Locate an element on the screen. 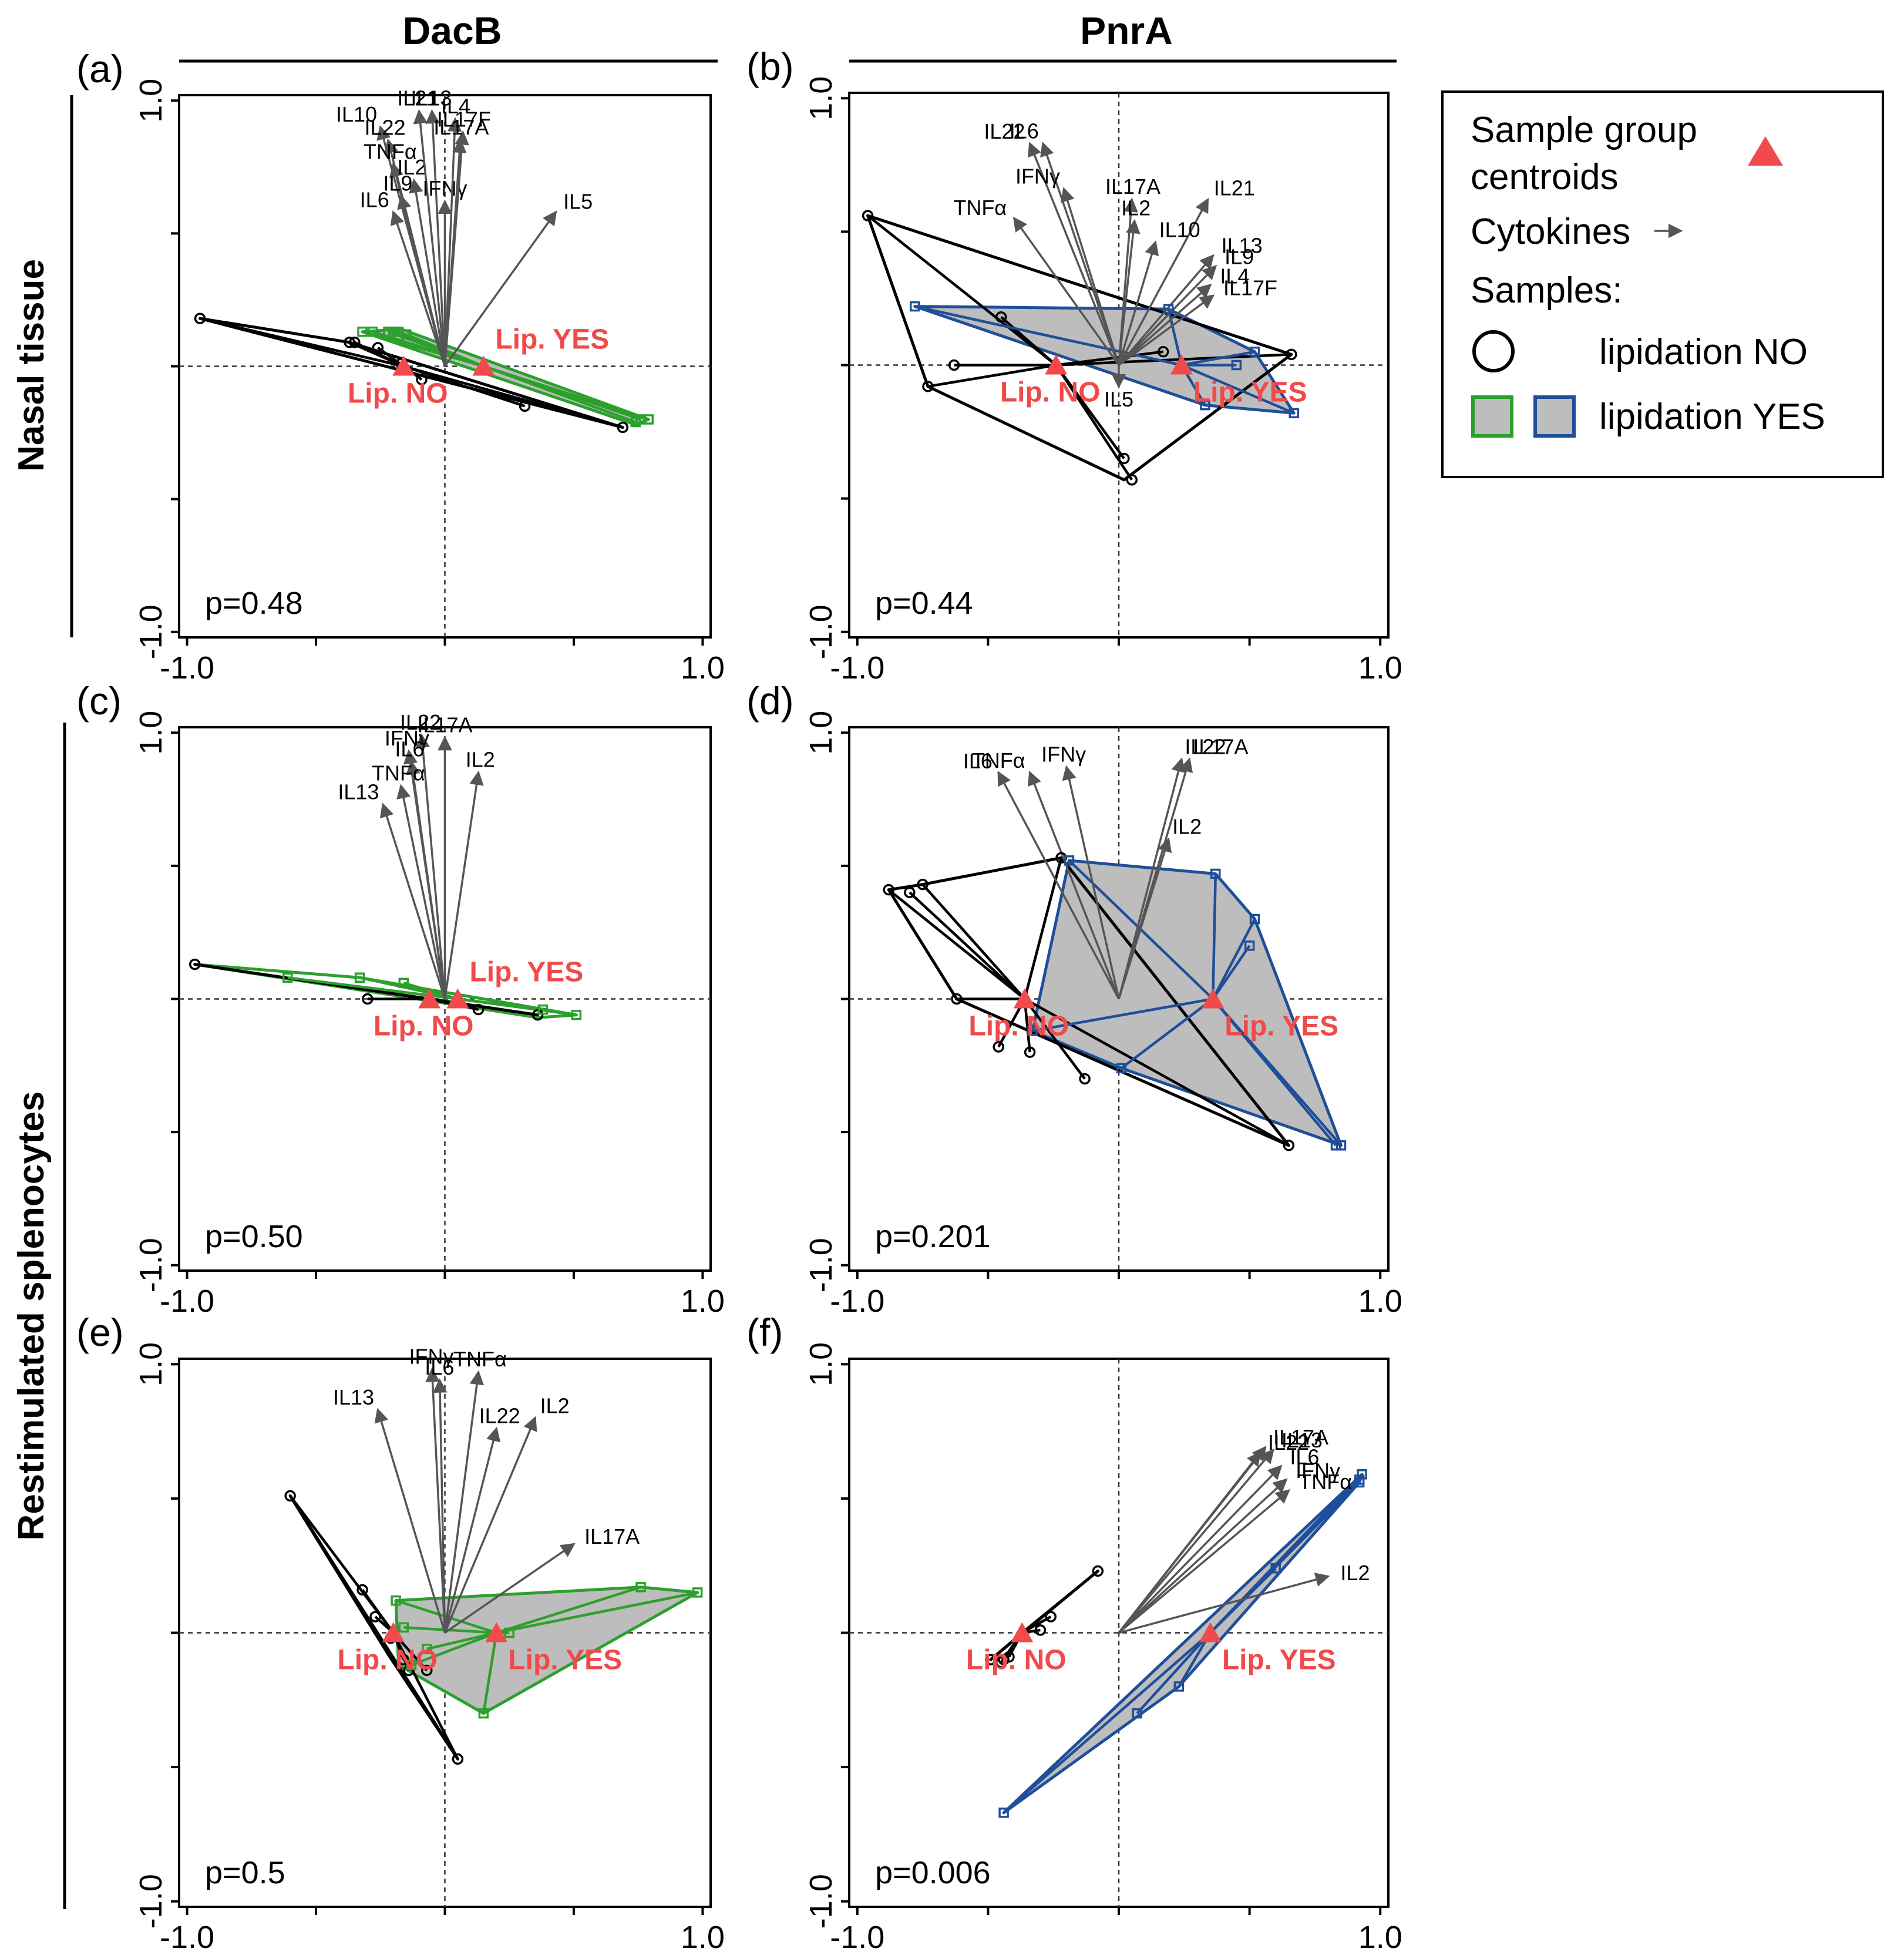 Image resolution: width=1904 pixels, height=1955 pixels. panel-e-cytokine-label-1: IL6 is located at coordinates (439, 1367).